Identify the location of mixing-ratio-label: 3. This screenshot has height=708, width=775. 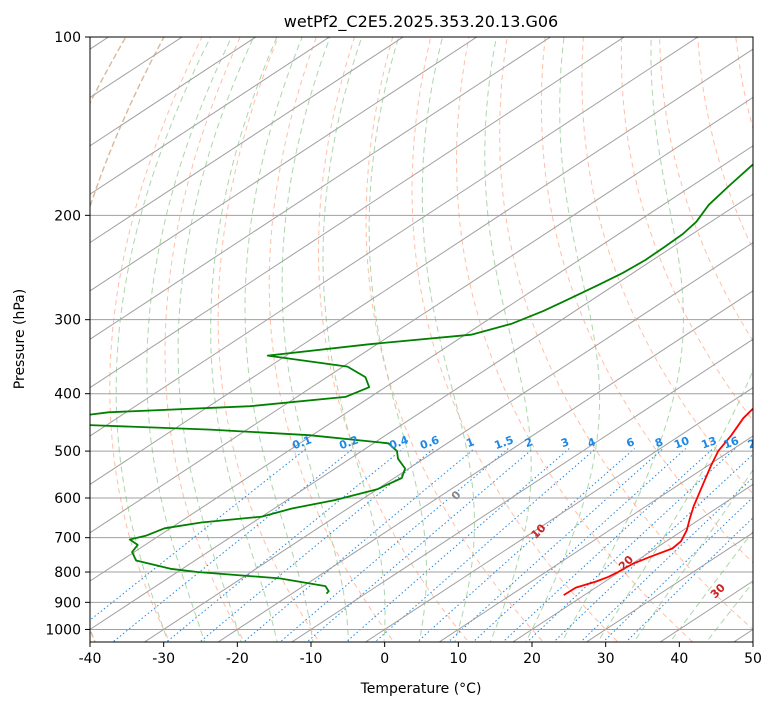
(565, 442).